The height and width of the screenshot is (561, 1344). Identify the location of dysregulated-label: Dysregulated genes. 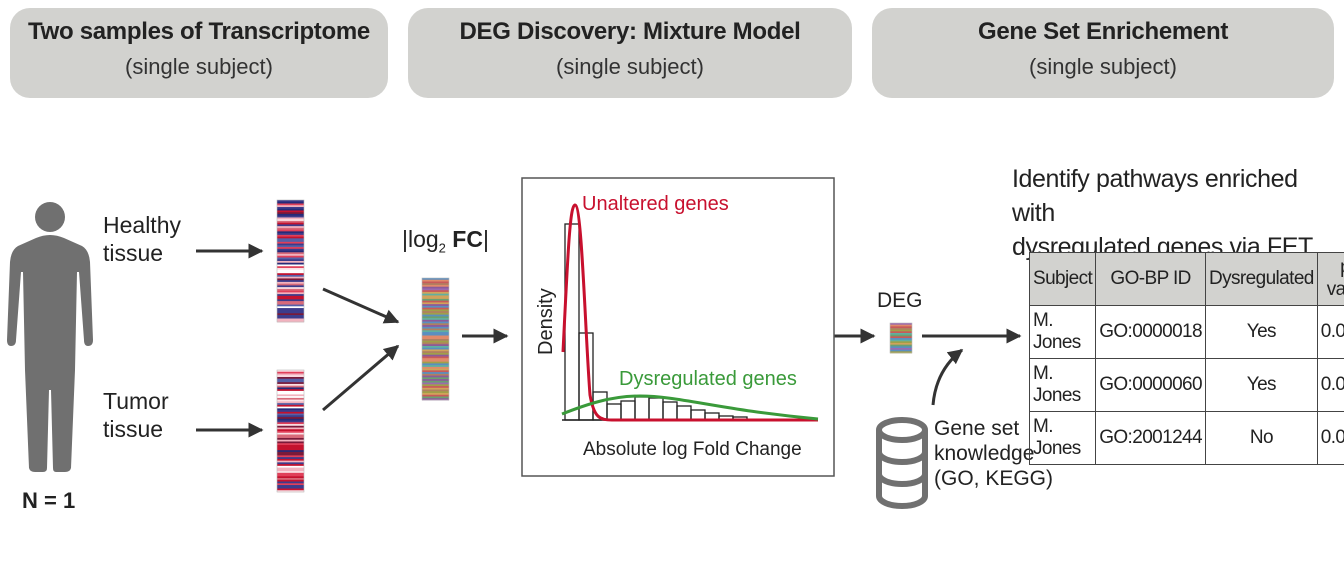
(708, 379).